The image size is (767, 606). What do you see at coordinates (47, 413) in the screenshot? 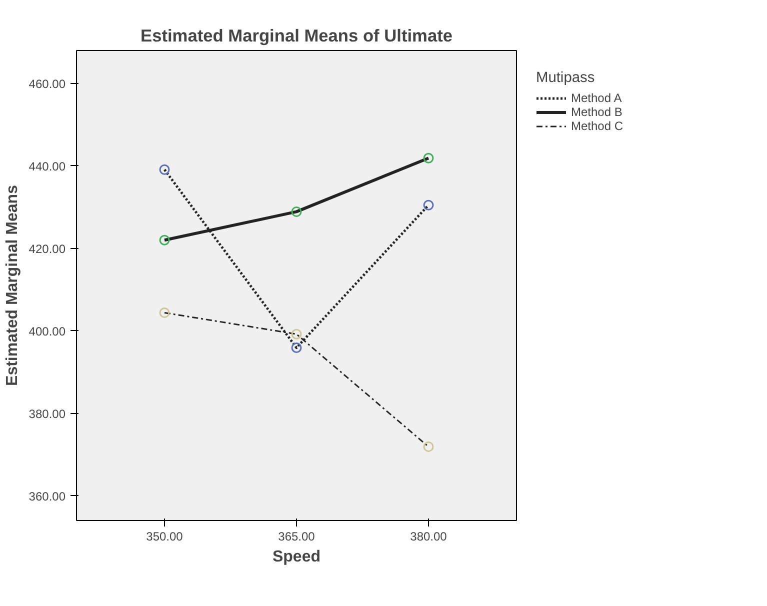
I see `y-tick-label: 380.00` at bounding box center [47, 413].